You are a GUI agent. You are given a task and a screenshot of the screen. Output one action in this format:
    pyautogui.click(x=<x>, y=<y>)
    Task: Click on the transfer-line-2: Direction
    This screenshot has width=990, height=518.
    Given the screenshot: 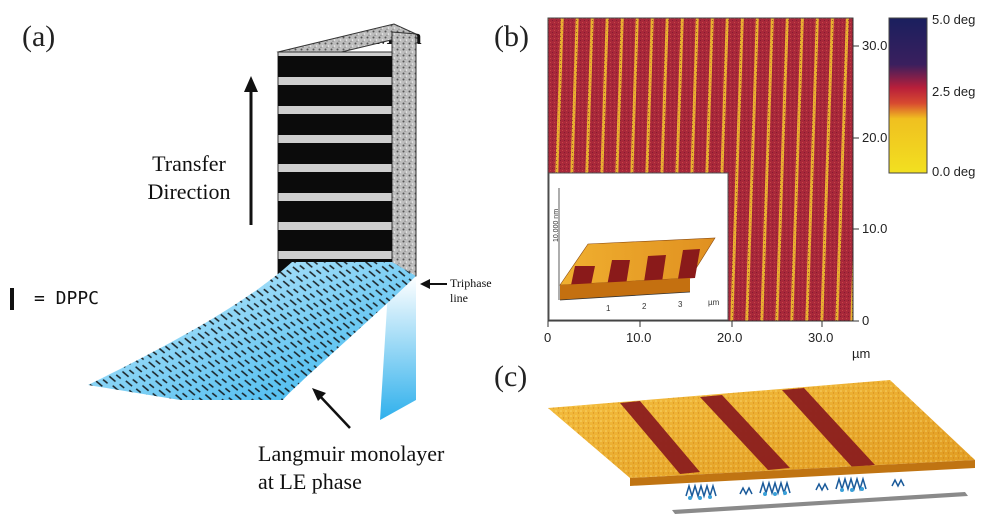 What is the action you would take?
    pyautogui.click(x=189, y=191)
    